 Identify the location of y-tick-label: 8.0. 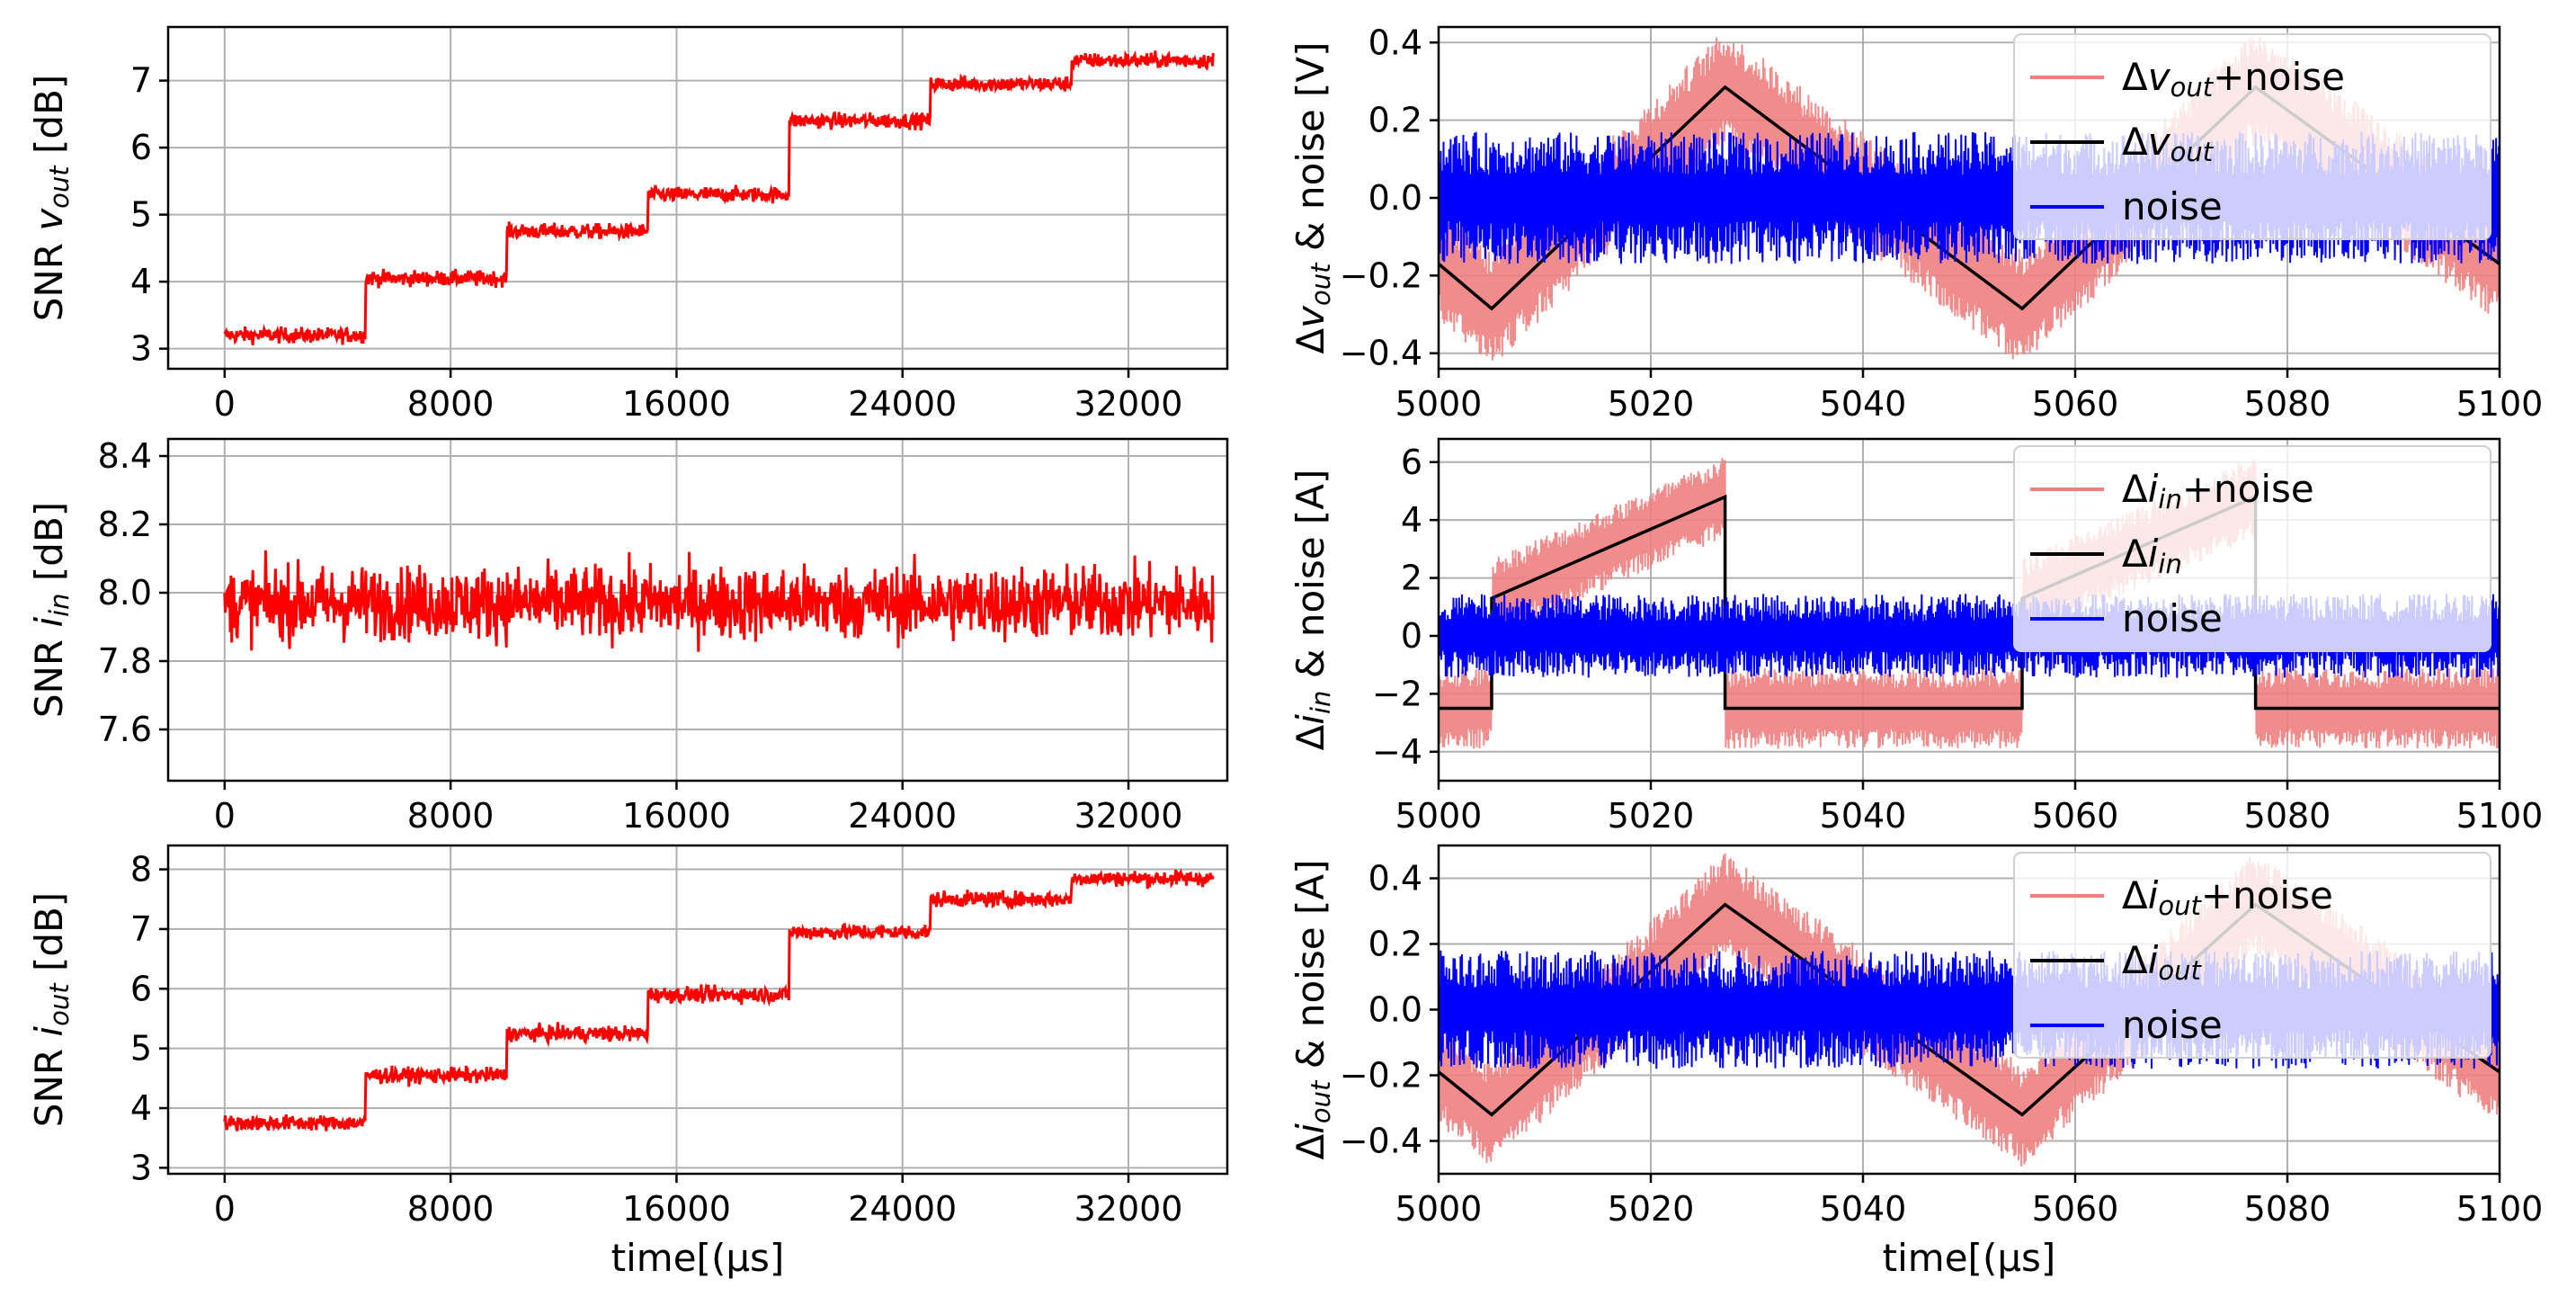
(125, 593).